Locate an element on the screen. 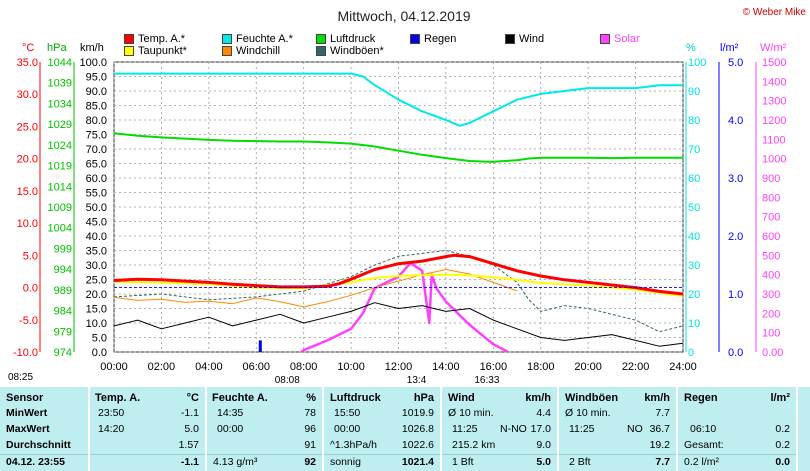  series-line-windb-en is located at coordinates (398, 291).